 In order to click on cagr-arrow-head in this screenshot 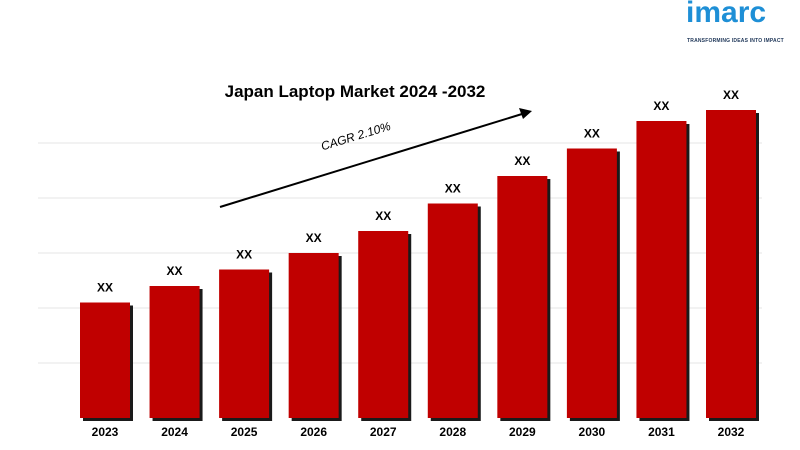, I will do `click(525, 113)`.